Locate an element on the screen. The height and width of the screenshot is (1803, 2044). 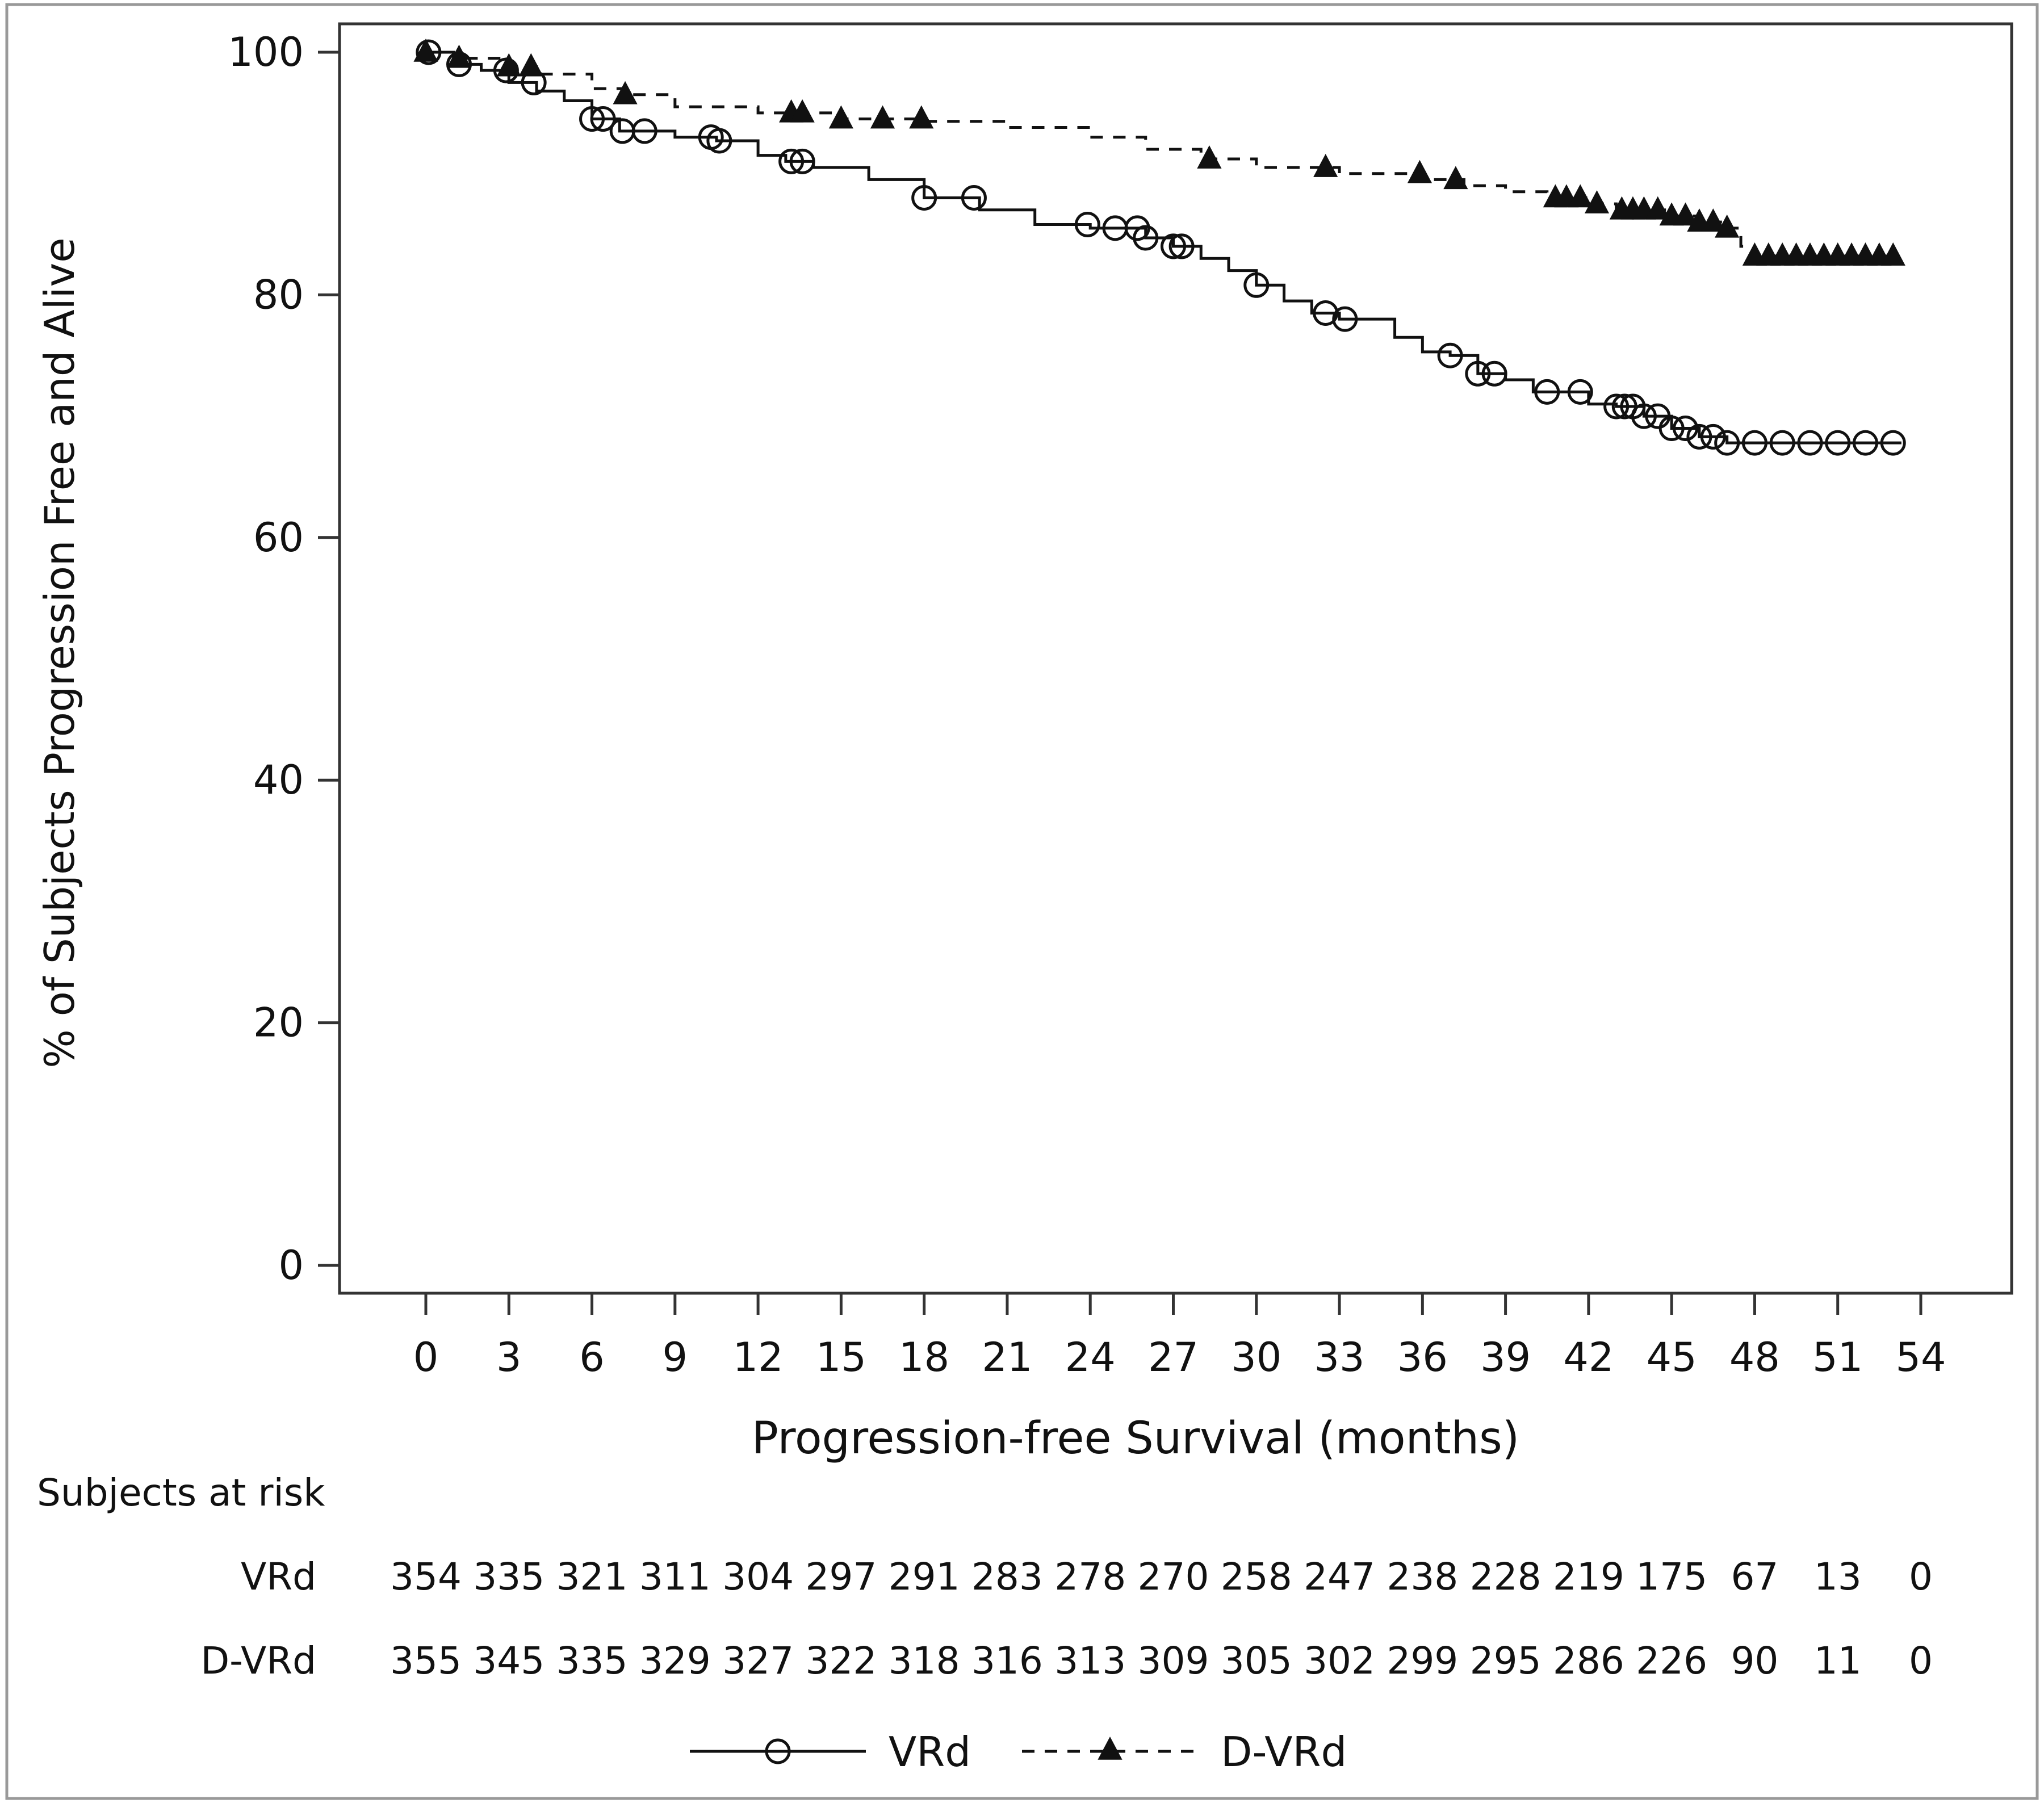
y-tick-label: 60 is located at coordinates (278, 537).